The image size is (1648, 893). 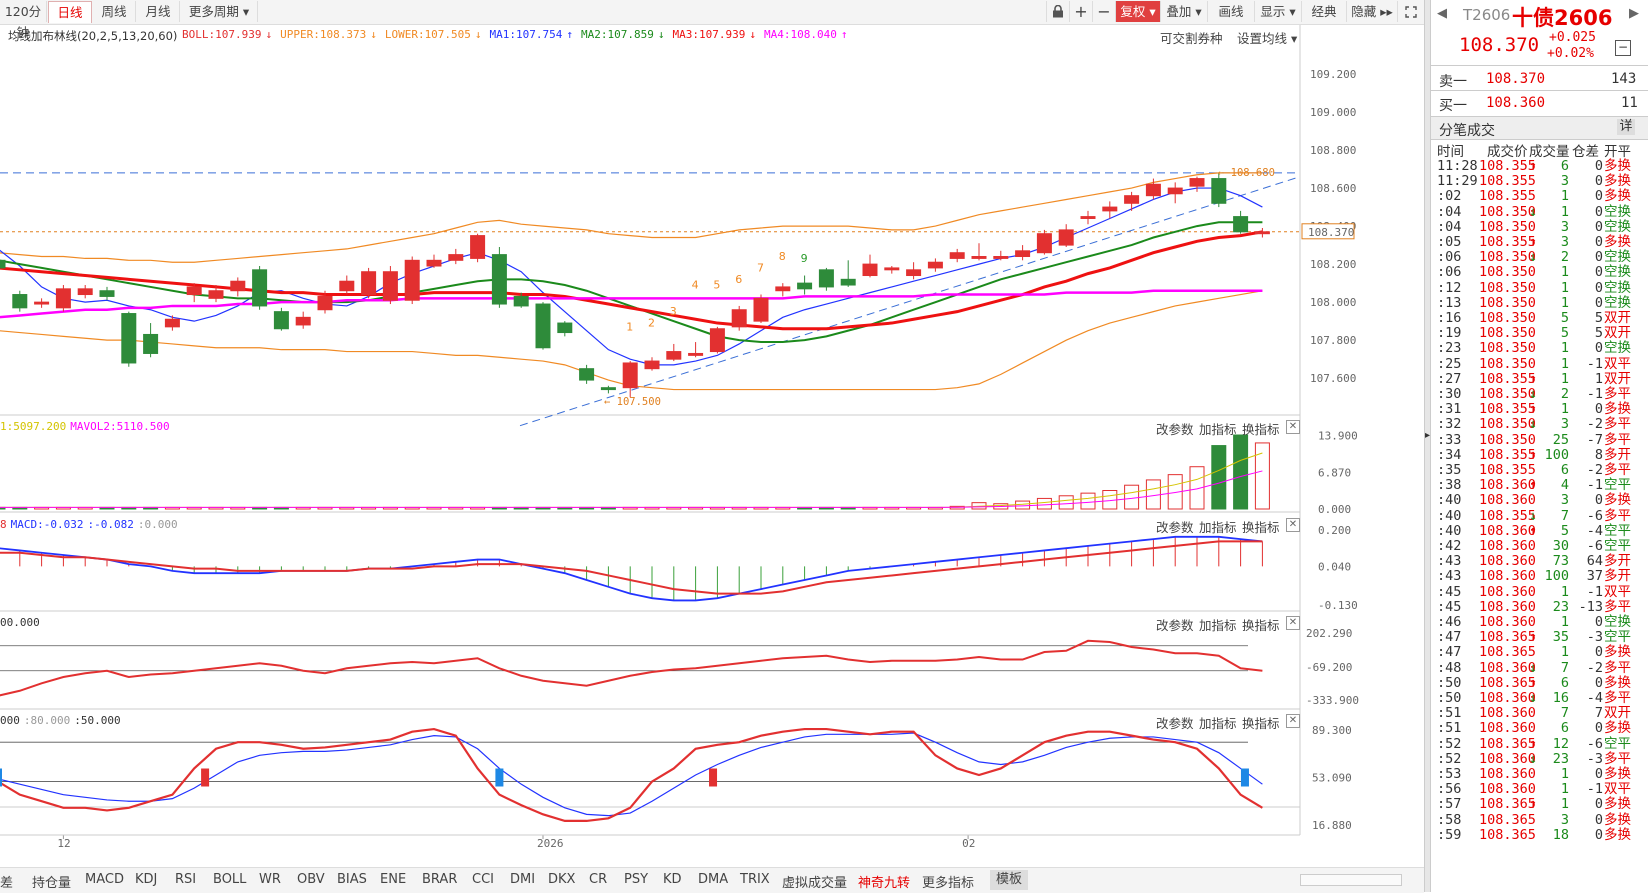 What do you see at coordinates (1371, 11) in the screenshot?
I see `hide-button: 隐藏 ▸▸` at bounding box center [1371, 11].